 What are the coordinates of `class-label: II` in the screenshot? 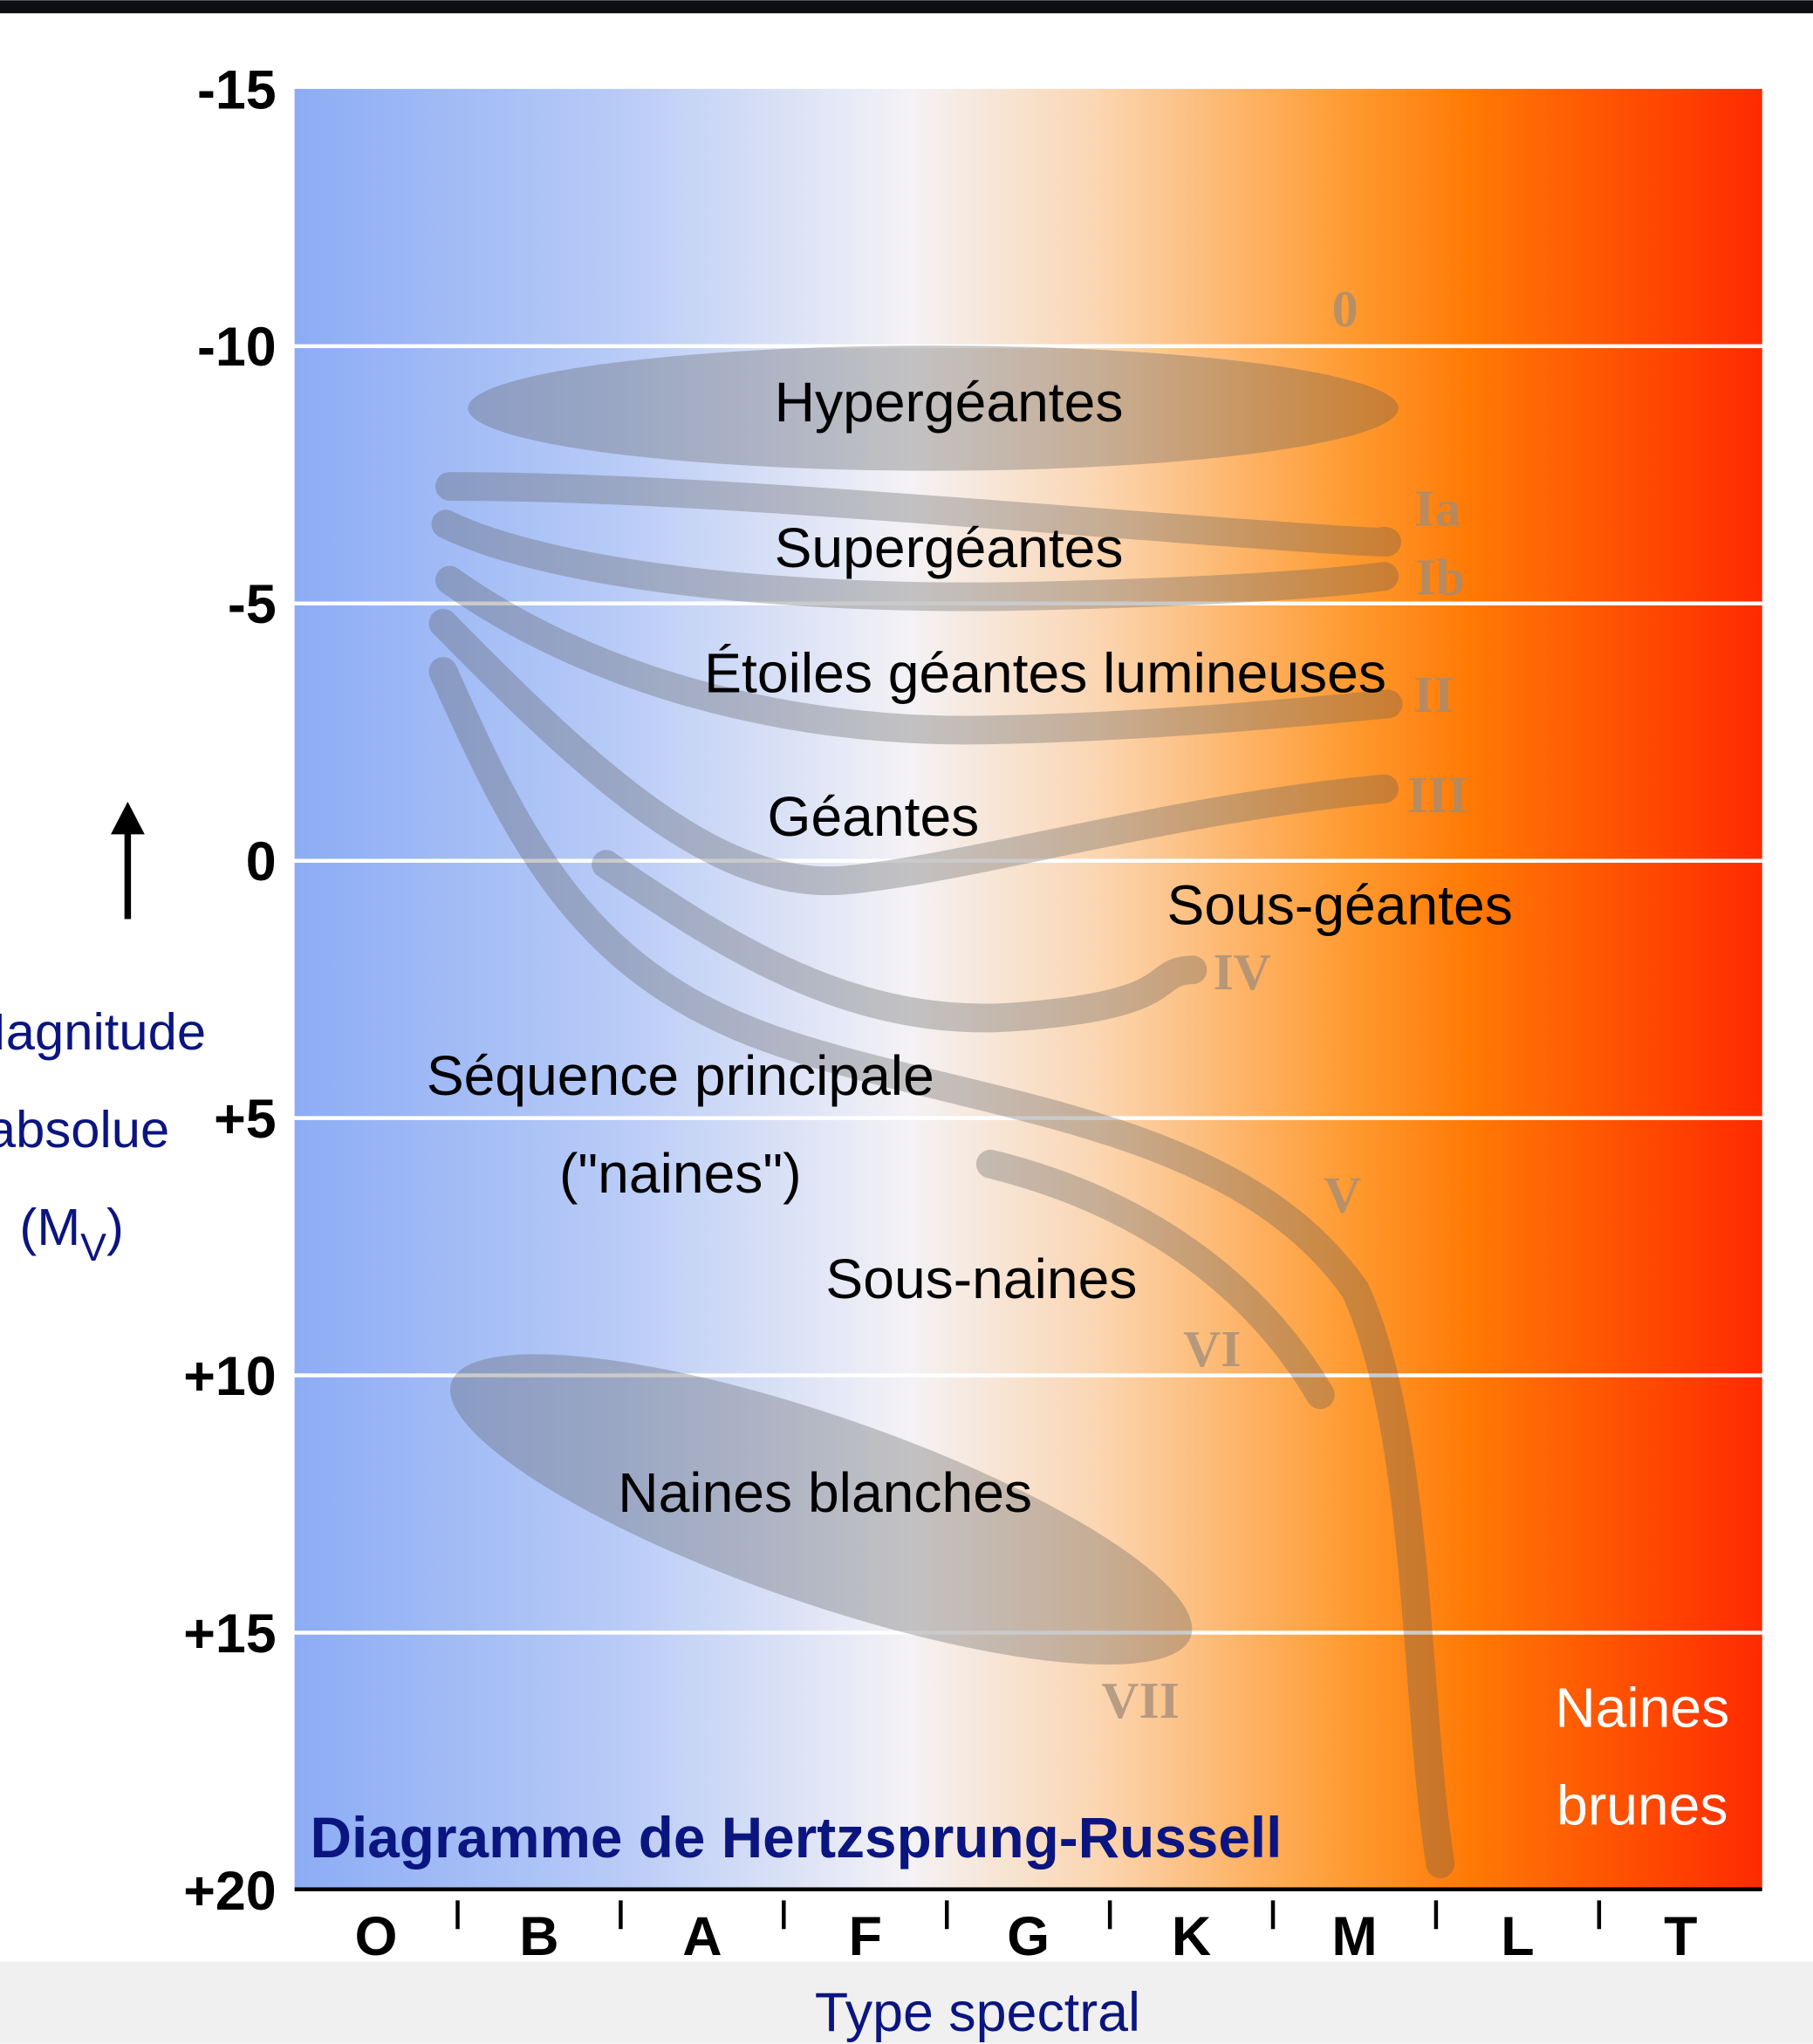 It's located at (1433, 694).